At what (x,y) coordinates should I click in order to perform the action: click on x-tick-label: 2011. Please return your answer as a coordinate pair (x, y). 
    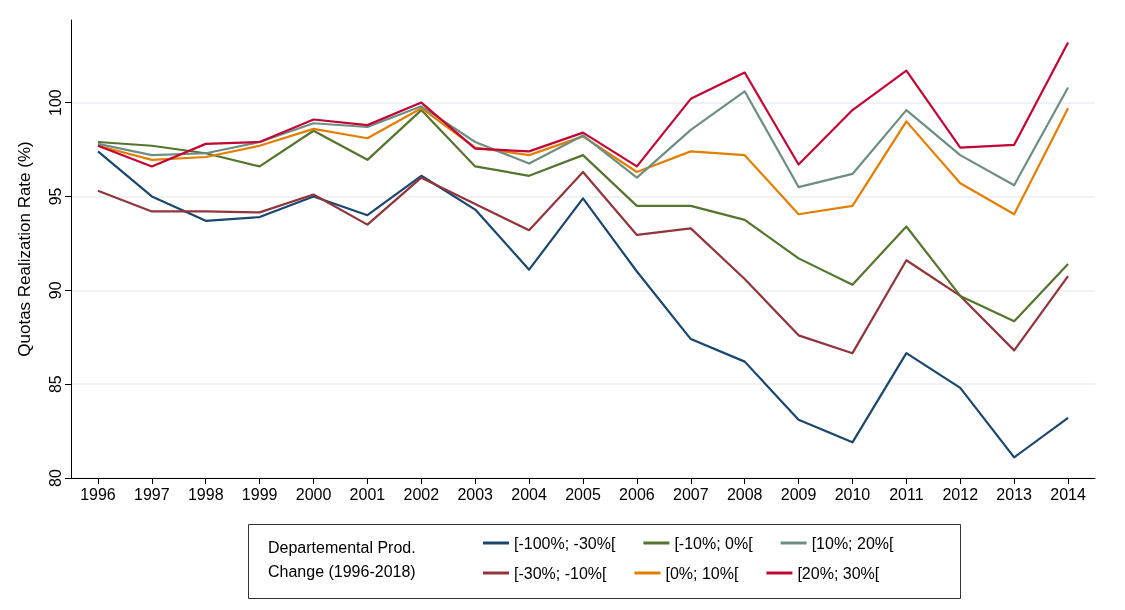
    Looking at the image, I should click on (906, 494).